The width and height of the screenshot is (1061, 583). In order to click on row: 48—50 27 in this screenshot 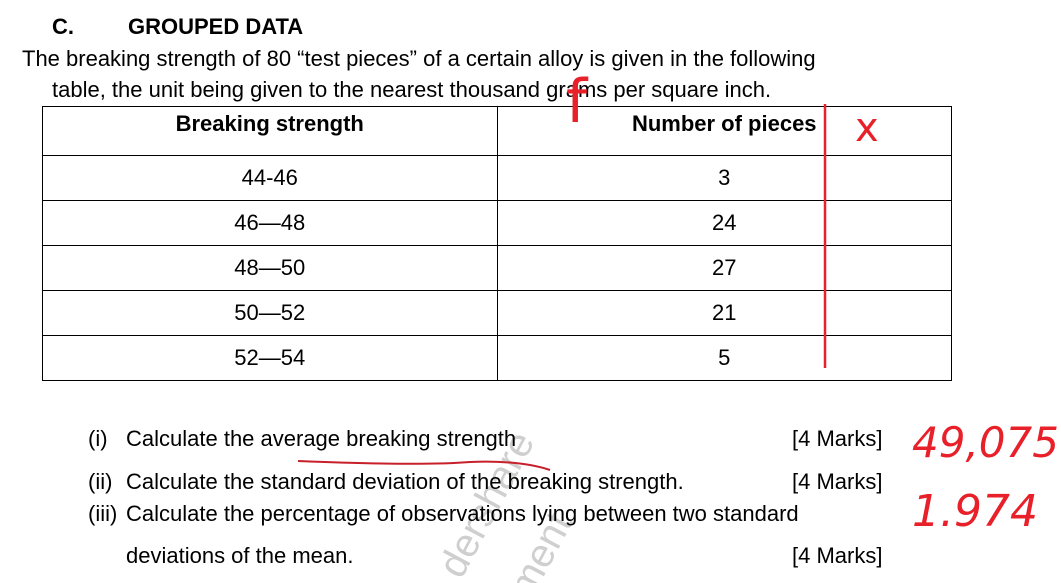, I will do `click(497, 268)`.